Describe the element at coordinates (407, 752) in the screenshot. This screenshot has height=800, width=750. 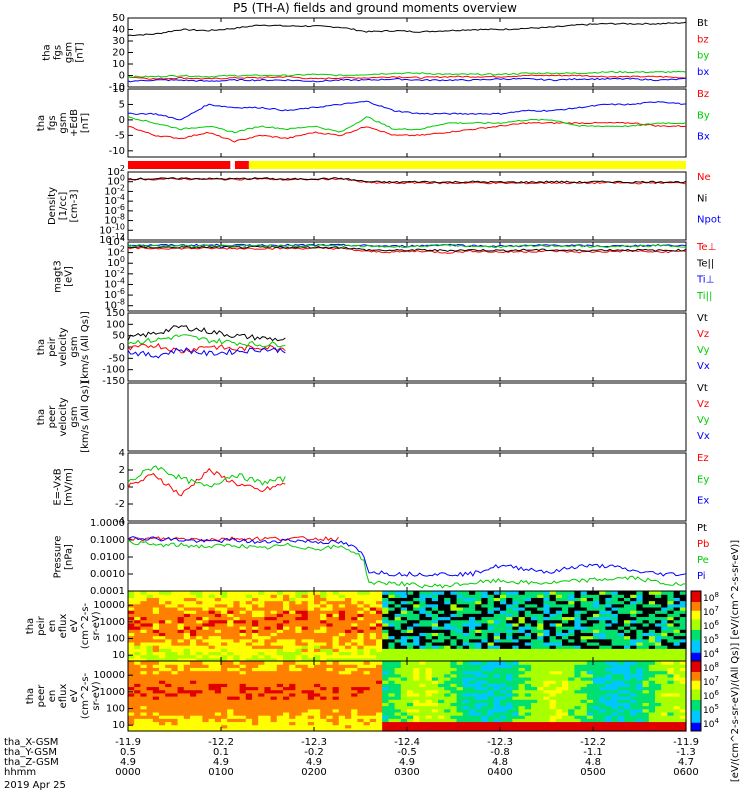
I see `x-tick-value-y-3: -0.5` at that location.